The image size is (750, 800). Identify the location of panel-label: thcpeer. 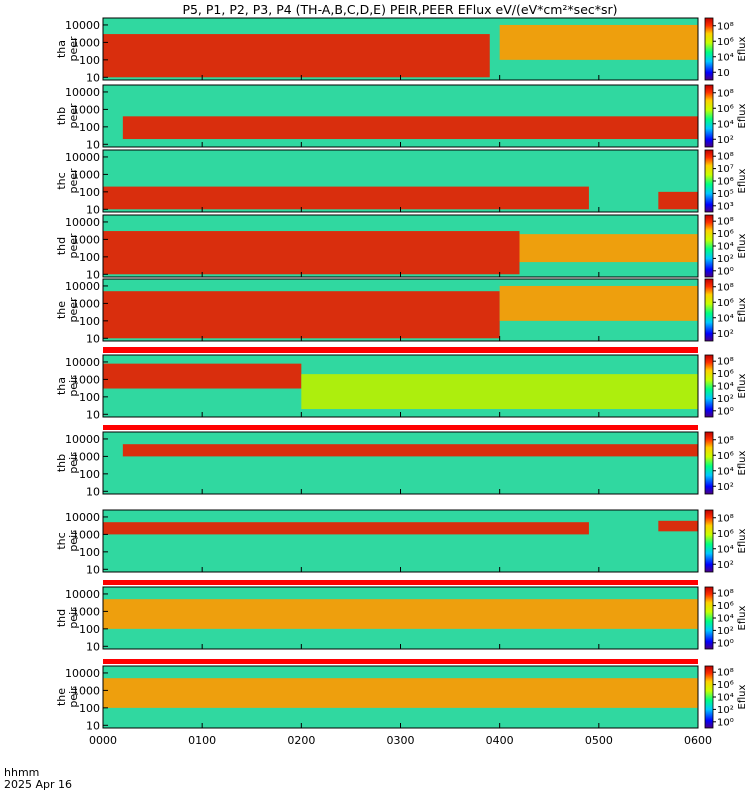
(67, 181).